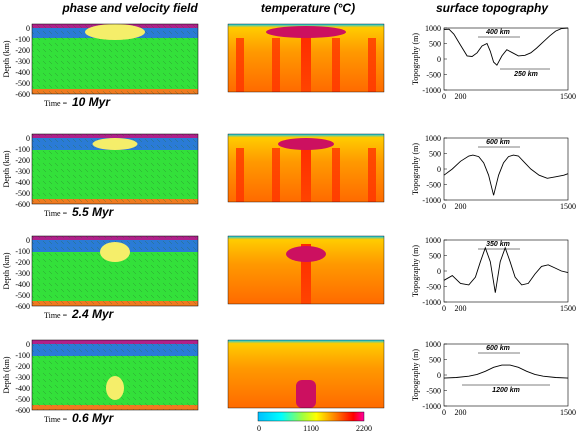 The height and width of the screenshot is (434, 580). Describe the element at coordinates (506, 390) in the screenshot. I see `annotation-secondary: 1200 km` at that location.